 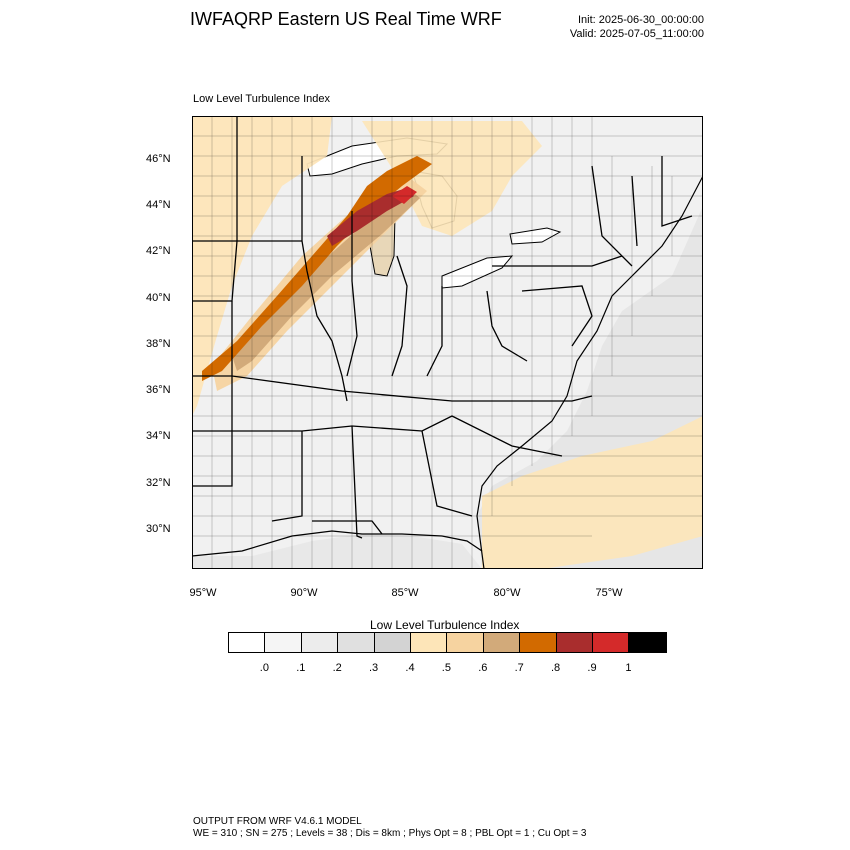 What do you see at coordinates (374, 668) in the screenshot?
I see `colorbar-tick-label: .3` at bounding box center [374, 668].